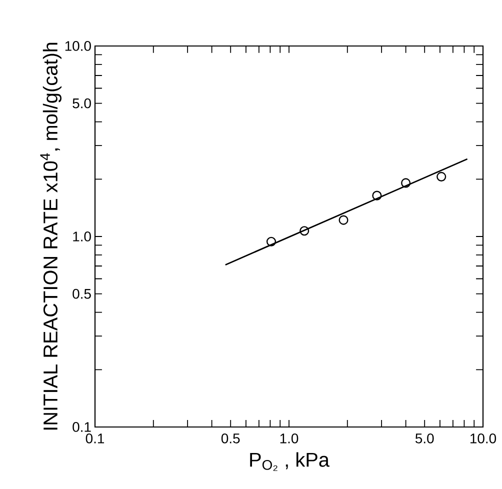 This screenshot has width=502, height=489. What do you see at coordinates (424, 438) in the screenshot?
I see `x-tick-label: 5.0` at bounding box center [424, 438].